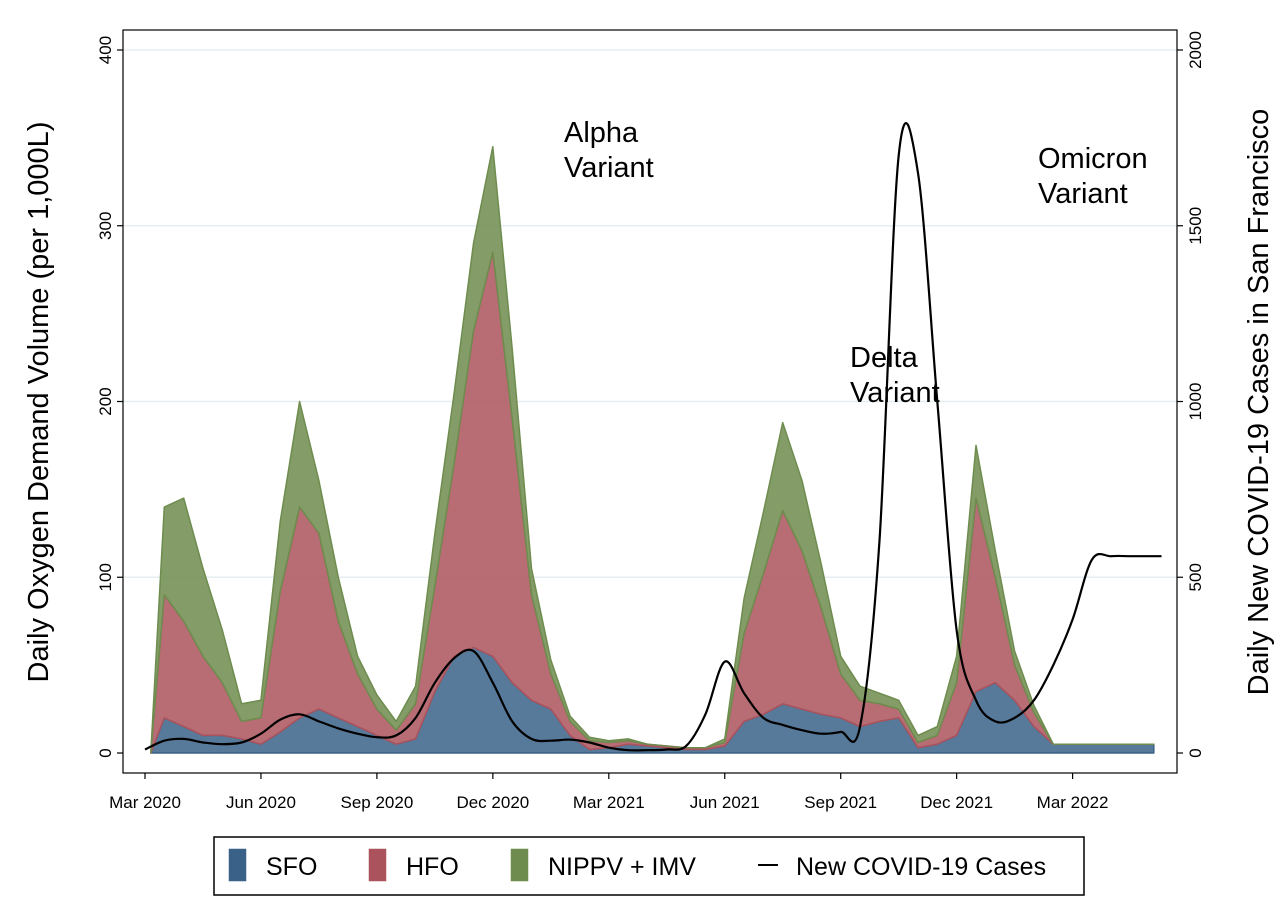 The image size is (1280, 900). I want to click on x-tick-label: Mar 2021, so click(609, 802).